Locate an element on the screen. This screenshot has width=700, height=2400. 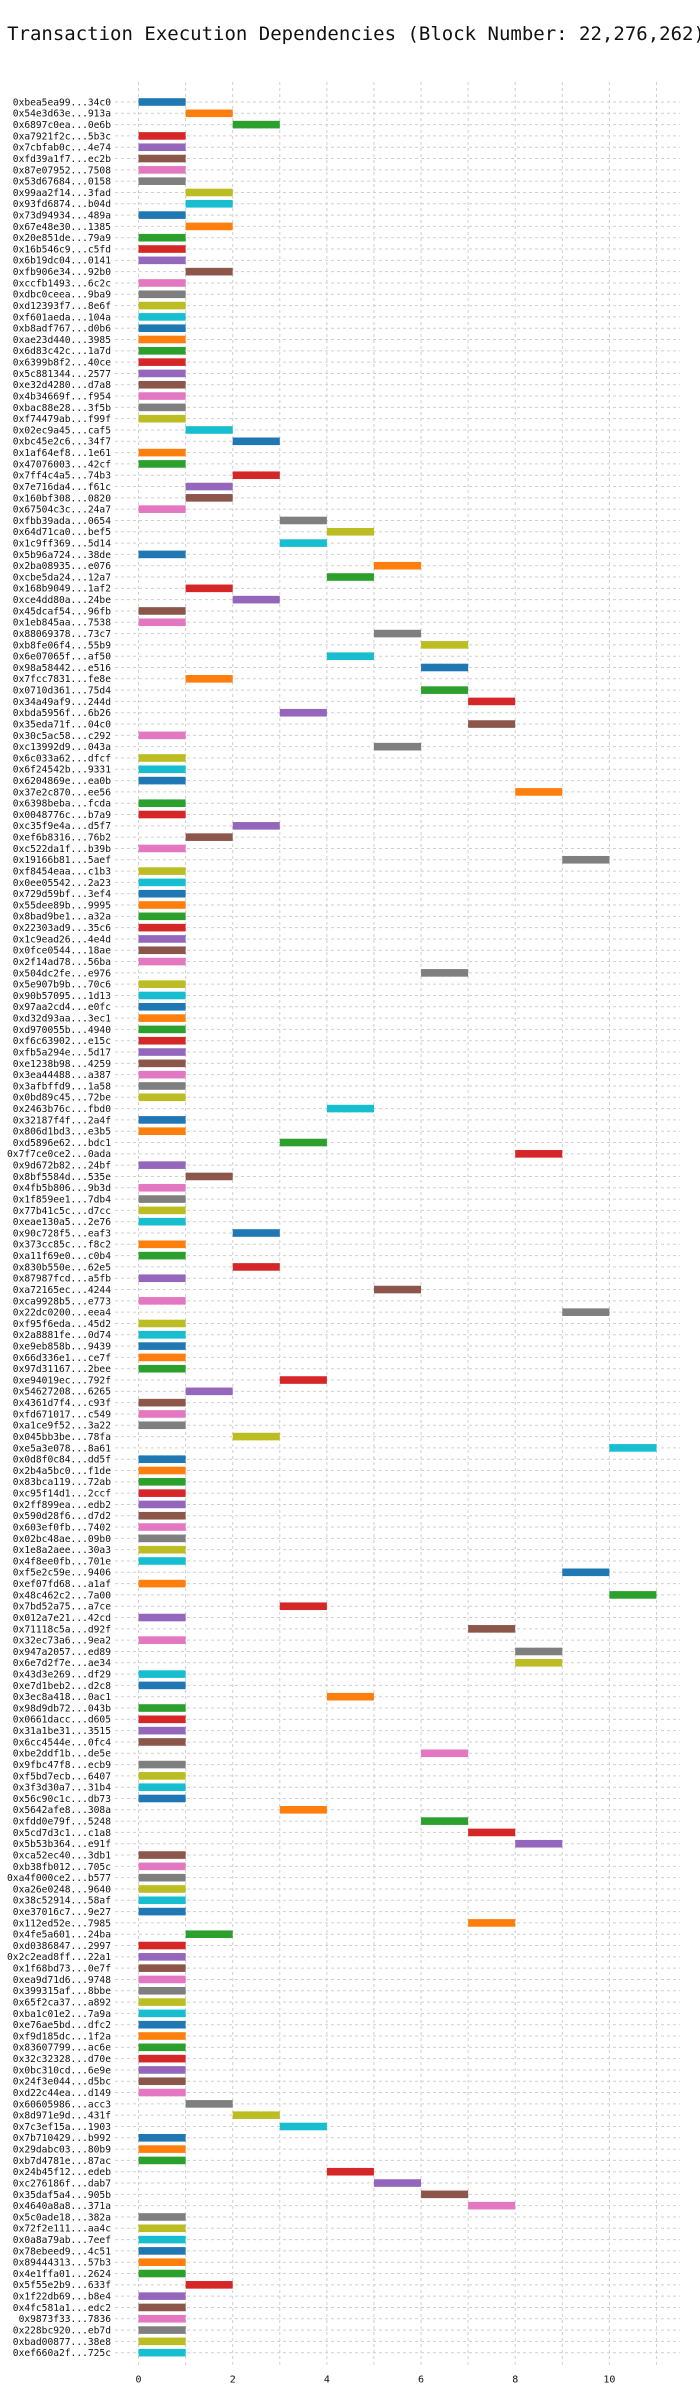
tx-label: 0xe7d1beb2...d2c8 is located at coordinates (62, 1686).